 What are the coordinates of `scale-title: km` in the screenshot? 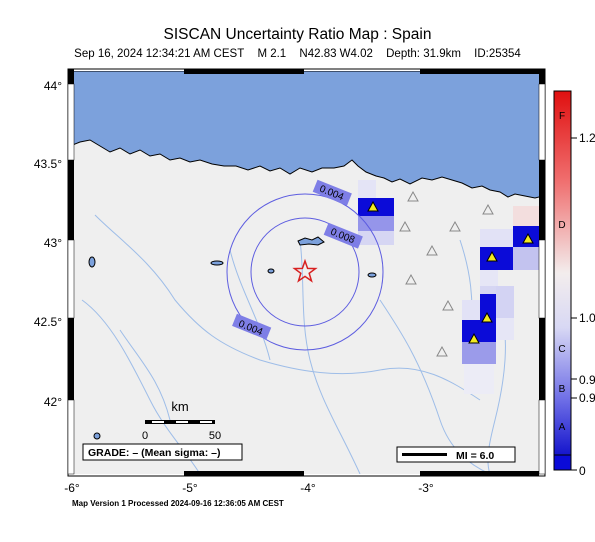 It's located at (179, 406).